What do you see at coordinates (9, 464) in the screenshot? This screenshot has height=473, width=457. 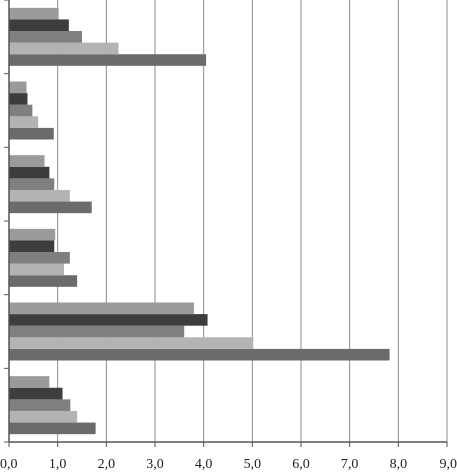 I see `x-tick-label: 0,0` at bounding box center [9, 464].